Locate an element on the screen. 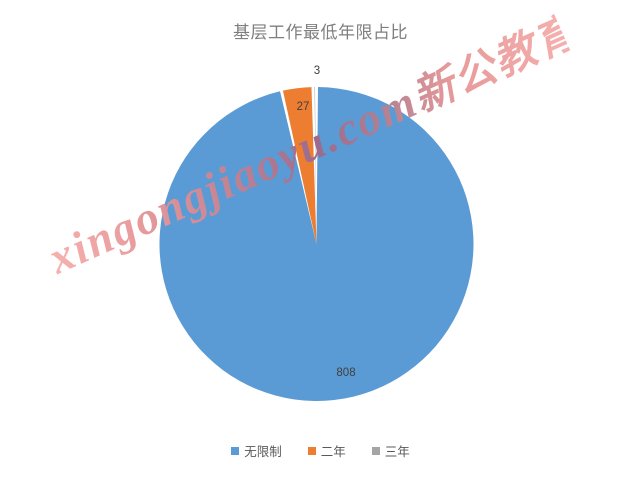 This screenshot has width=641, height=481. legend-item-sannian: 三年 is located at coordinates (390, 450).